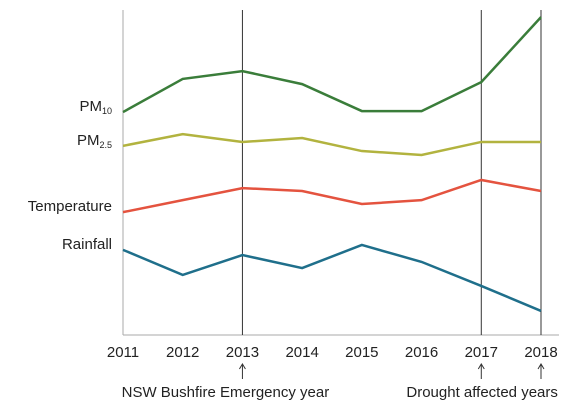 The width and height of the screenshot is (574, 403). I want to click on x-tick-label: 2018, so click(540, 352).